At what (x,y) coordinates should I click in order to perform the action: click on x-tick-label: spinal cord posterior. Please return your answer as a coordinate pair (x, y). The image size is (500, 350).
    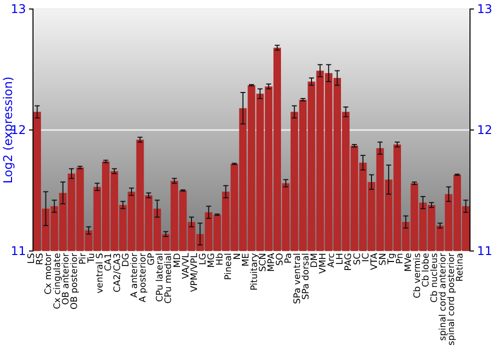
    Looking at the image, I should click on (452, 299).